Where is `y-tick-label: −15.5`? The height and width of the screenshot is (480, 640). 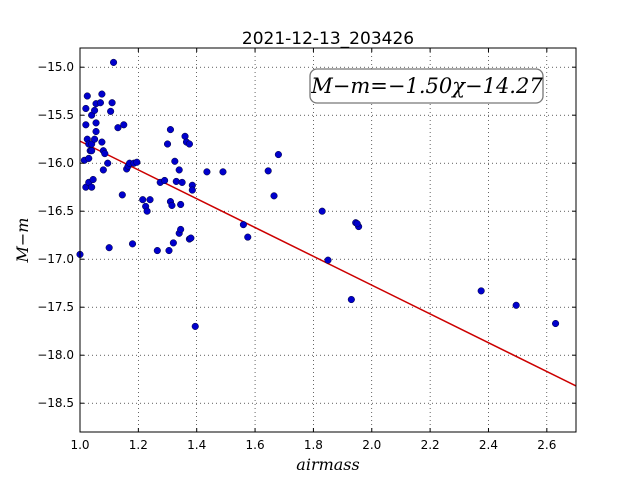 y-tick-label: −15.5 is located at coordinates (55, 115).